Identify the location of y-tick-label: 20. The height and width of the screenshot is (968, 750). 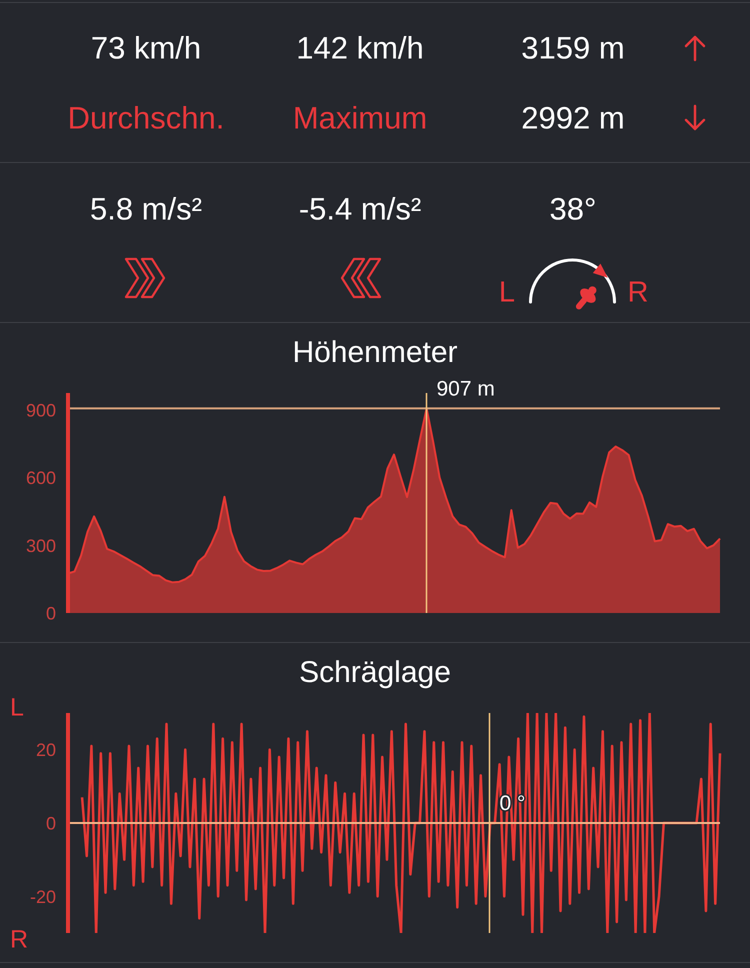
(46, 750).